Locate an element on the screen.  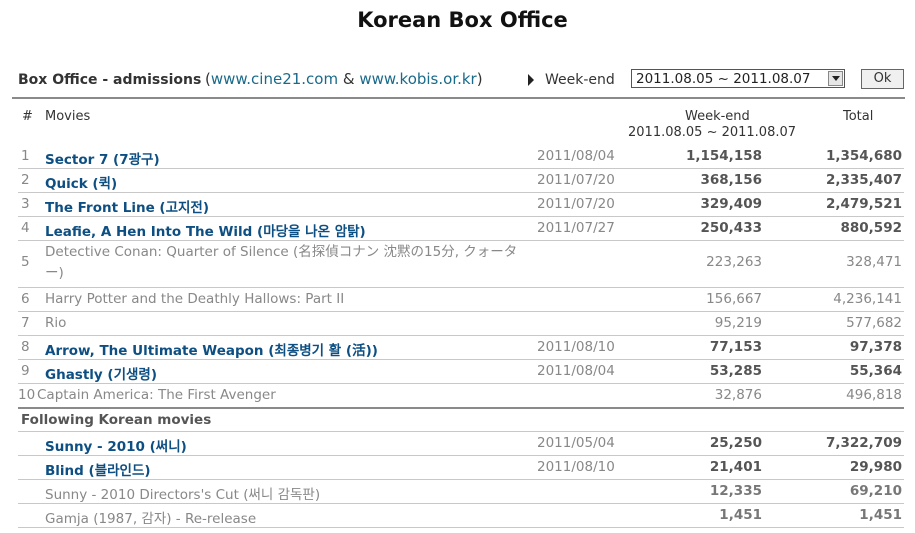
weekend-admissions: 12,335 is located at coordinates (735, 491).